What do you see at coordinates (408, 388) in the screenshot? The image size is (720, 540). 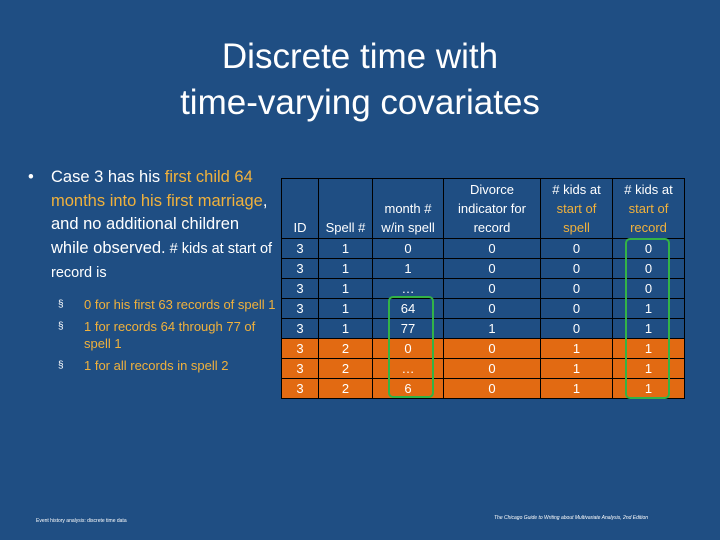 I see `table-cell: 6` at bounding box center [408, 388].